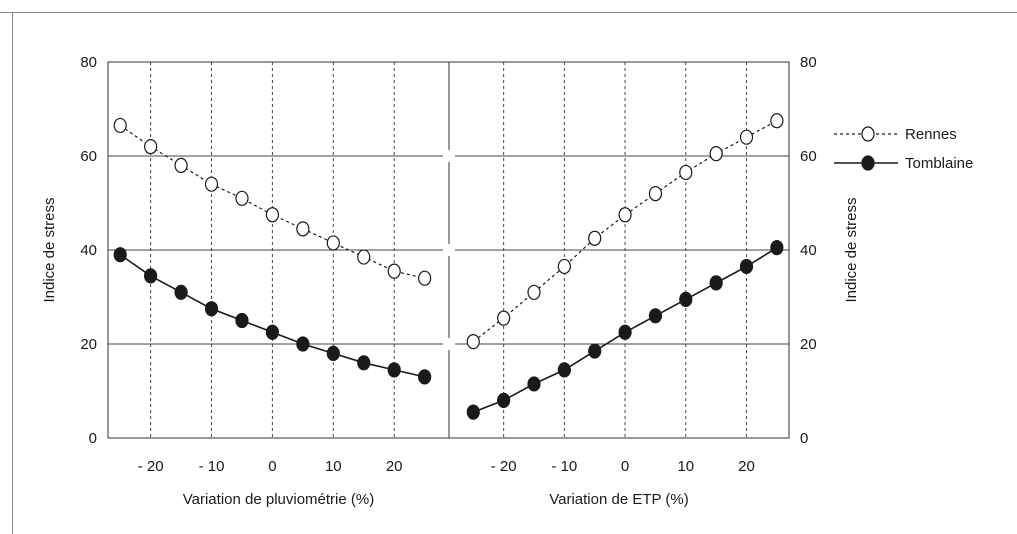 This screenshot has width=1017, height=534. What do you see at coordinates (88, 344) in the screenshot?
I see `y-tick-label-left-20: 20` at bounding box center [88, 344].